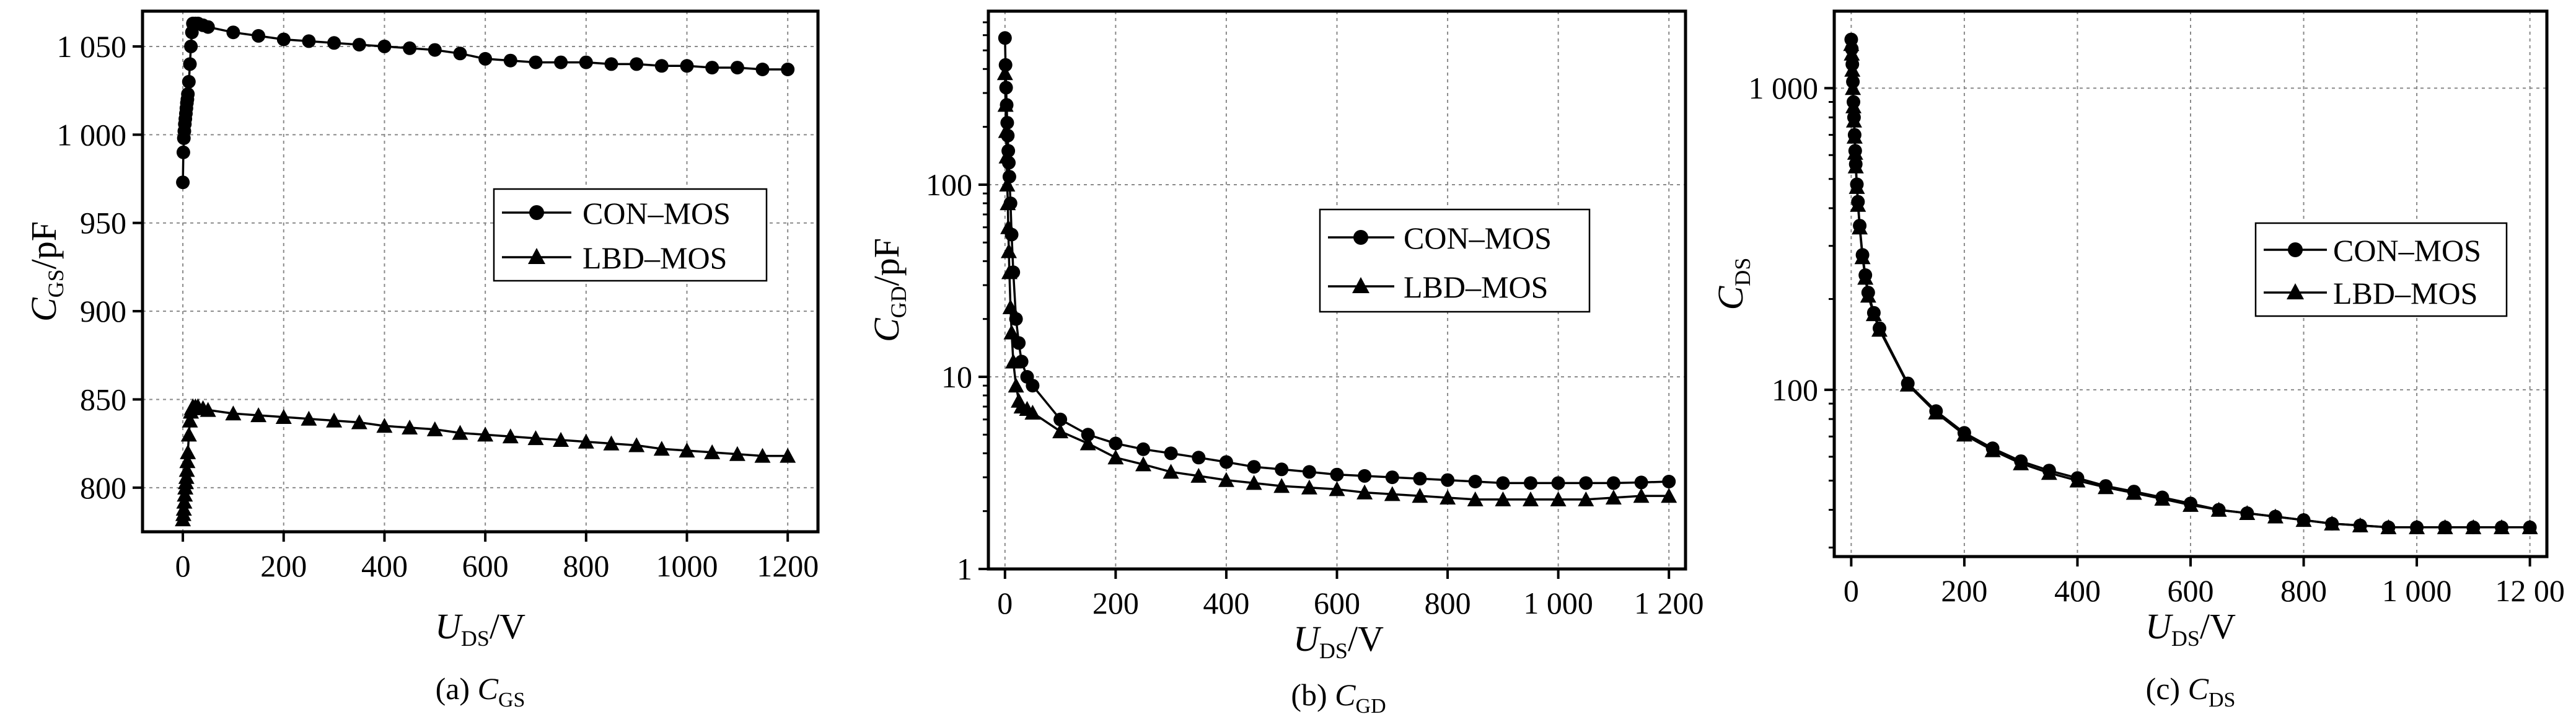  Describe the element at coordinates (2296, 291) in the screenshot. I see `legend-marker-lbd-cds` at that location.